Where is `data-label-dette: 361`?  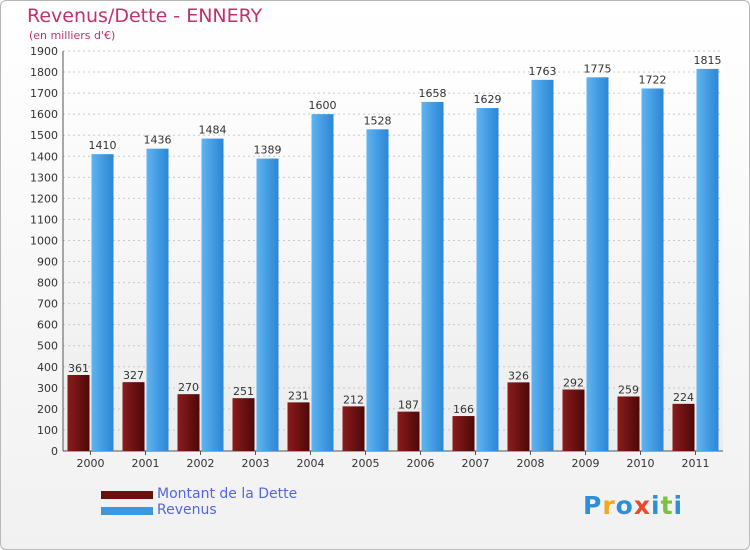 data-label-dette: 361 is located at coordinates (78, 368).